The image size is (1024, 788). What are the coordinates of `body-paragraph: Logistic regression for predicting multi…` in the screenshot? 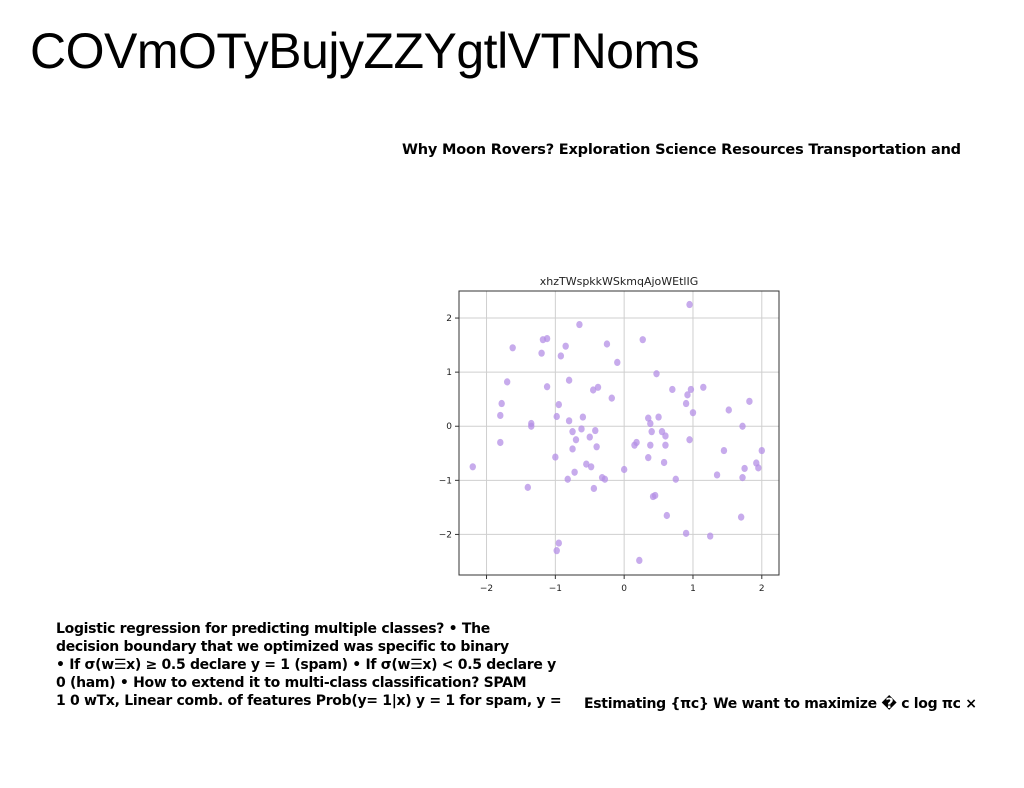 It's located at (318, 665).